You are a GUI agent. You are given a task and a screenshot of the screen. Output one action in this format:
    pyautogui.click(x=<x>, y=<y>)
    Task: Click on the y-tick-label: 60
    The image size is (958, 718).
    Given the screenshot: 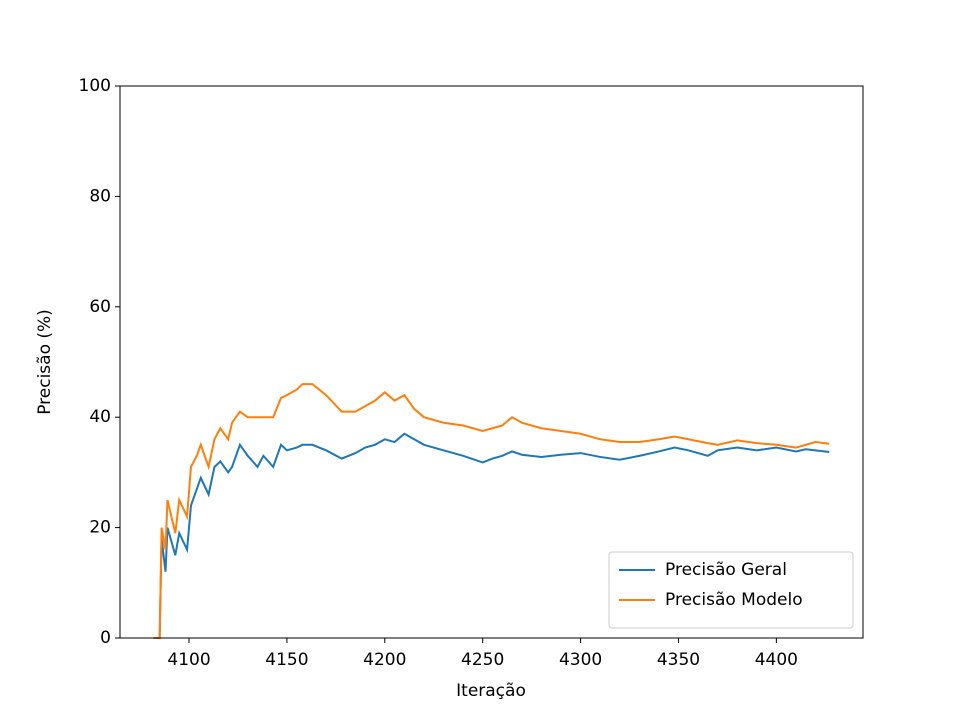 What is the action you would take?
    pyautogui.click(x=100, y=307)
    